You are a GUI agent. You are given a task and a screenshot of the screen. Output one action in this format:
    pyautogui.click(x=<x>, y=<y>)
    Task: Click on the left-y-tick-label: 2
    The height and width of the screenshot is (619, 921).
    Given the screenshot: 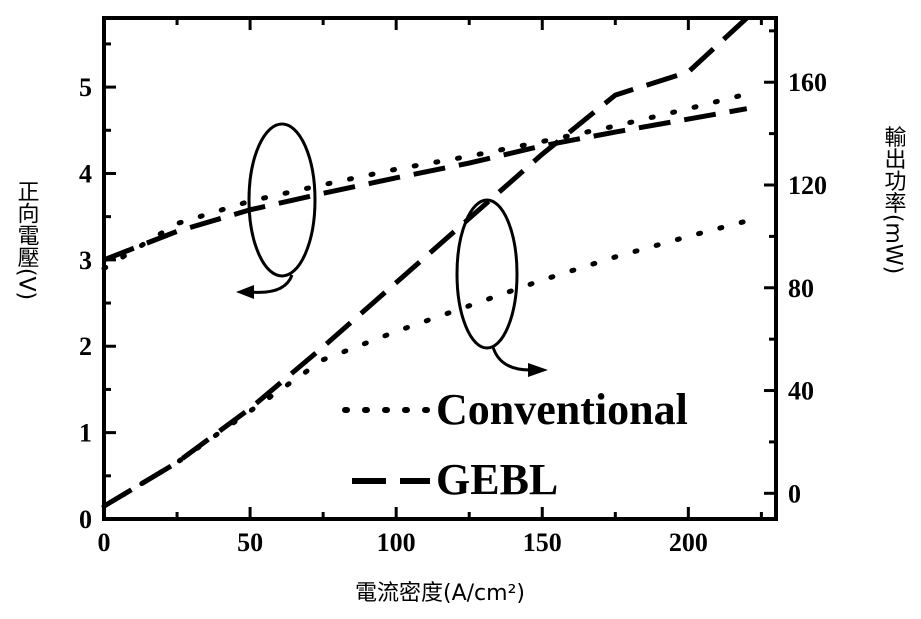 What is the action you would take?
    pyautogui.click(x=85, y=346)
    